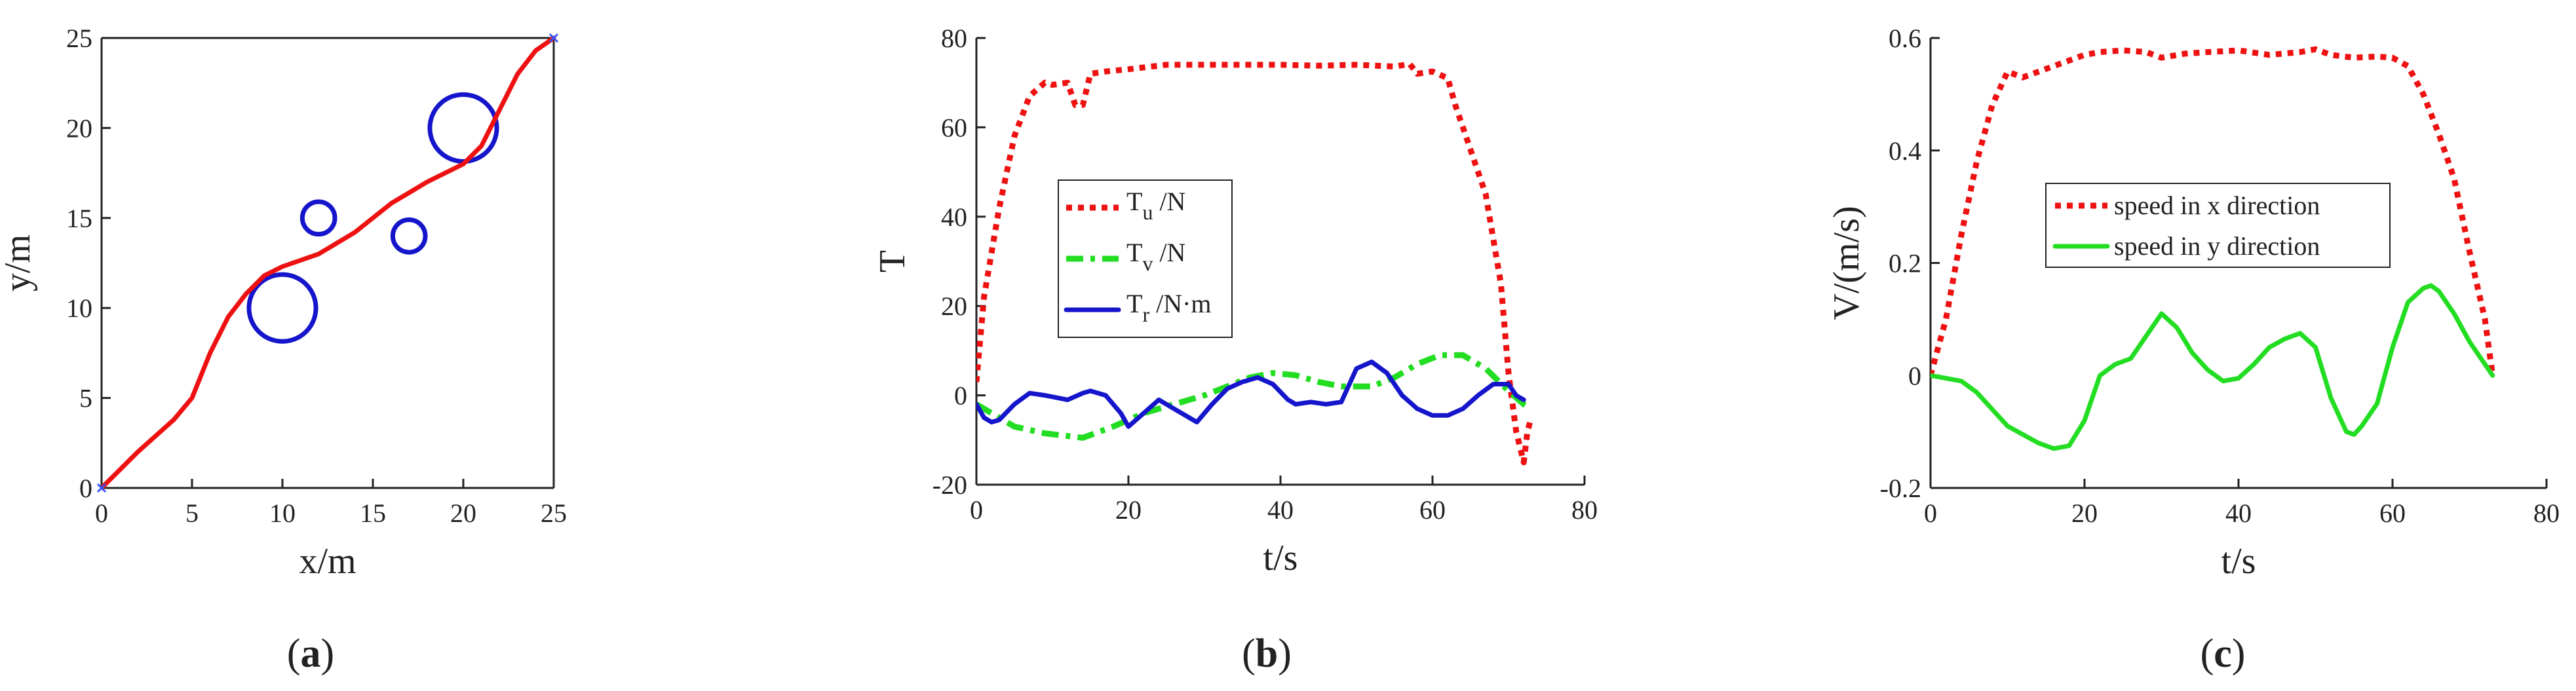 The width and height of the screenshot is (2576, 691). I want to click on panel-b-caption: (b), so click(1267, 653).